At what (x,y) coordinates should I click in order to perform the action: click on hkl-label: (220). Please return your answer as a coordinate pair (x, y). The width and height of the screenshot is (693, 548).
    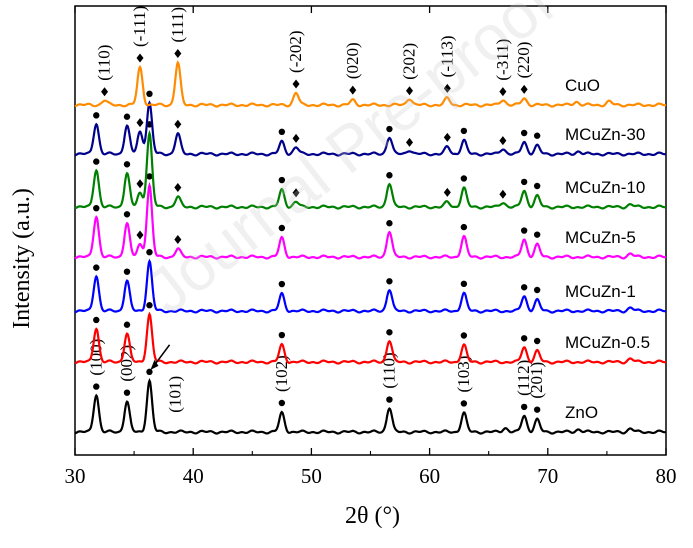
    Looking at the image, I should click on (523, 60).